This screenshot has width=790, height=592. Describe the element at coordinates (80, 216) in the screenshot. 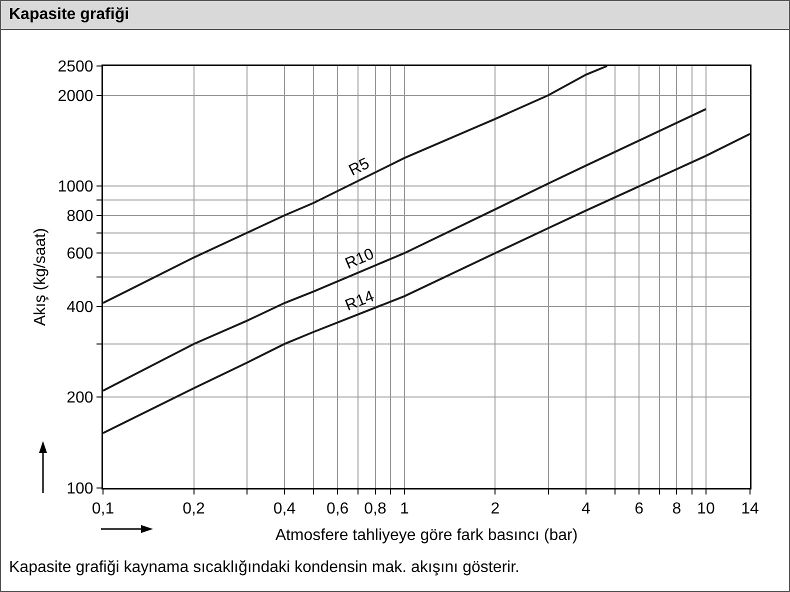

I see `y-tick-label: 800` at that location.